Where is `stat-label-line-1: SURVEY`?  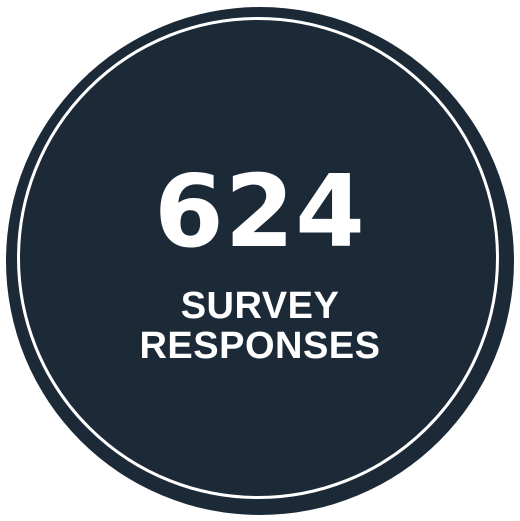
stat-label-line-1: SURVEY is located at coordinates (260, 305).